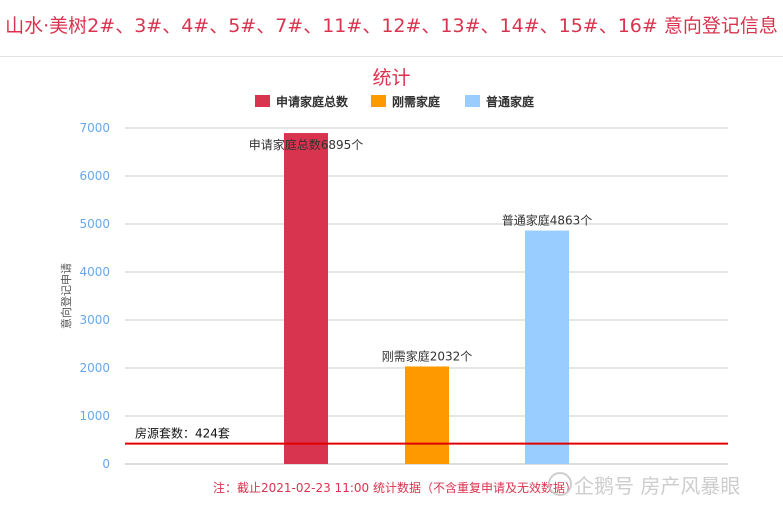 The width and height of the screenshot is (783, 510). I want to click on legend-label: 申请家庭总数, so click(312, 101).